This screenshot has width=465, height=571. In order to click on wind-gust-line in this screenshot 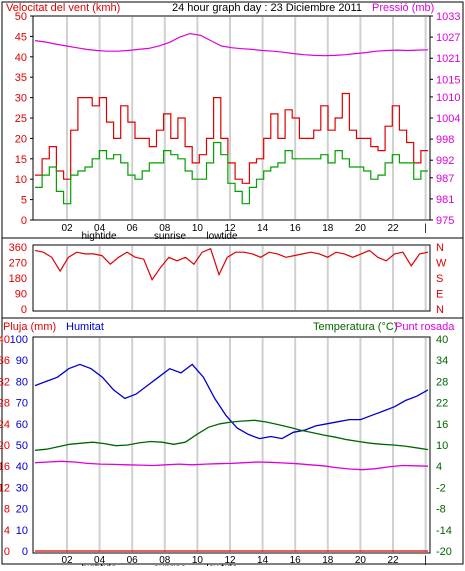, I will do `click(231, 138)`.